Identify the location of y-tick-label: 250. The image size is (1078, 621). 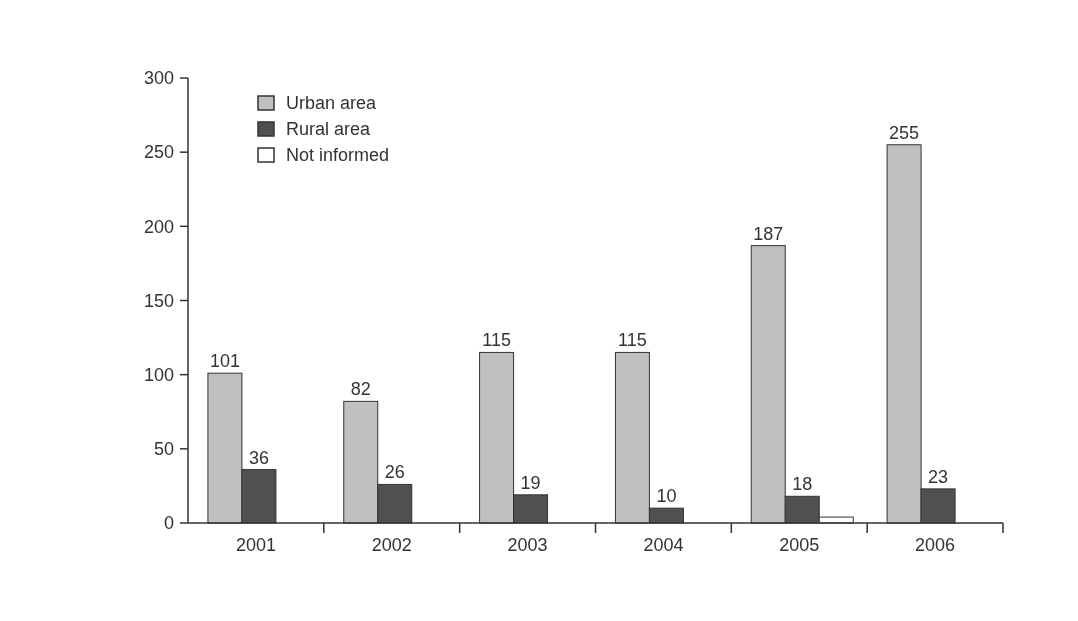
(158, 152).